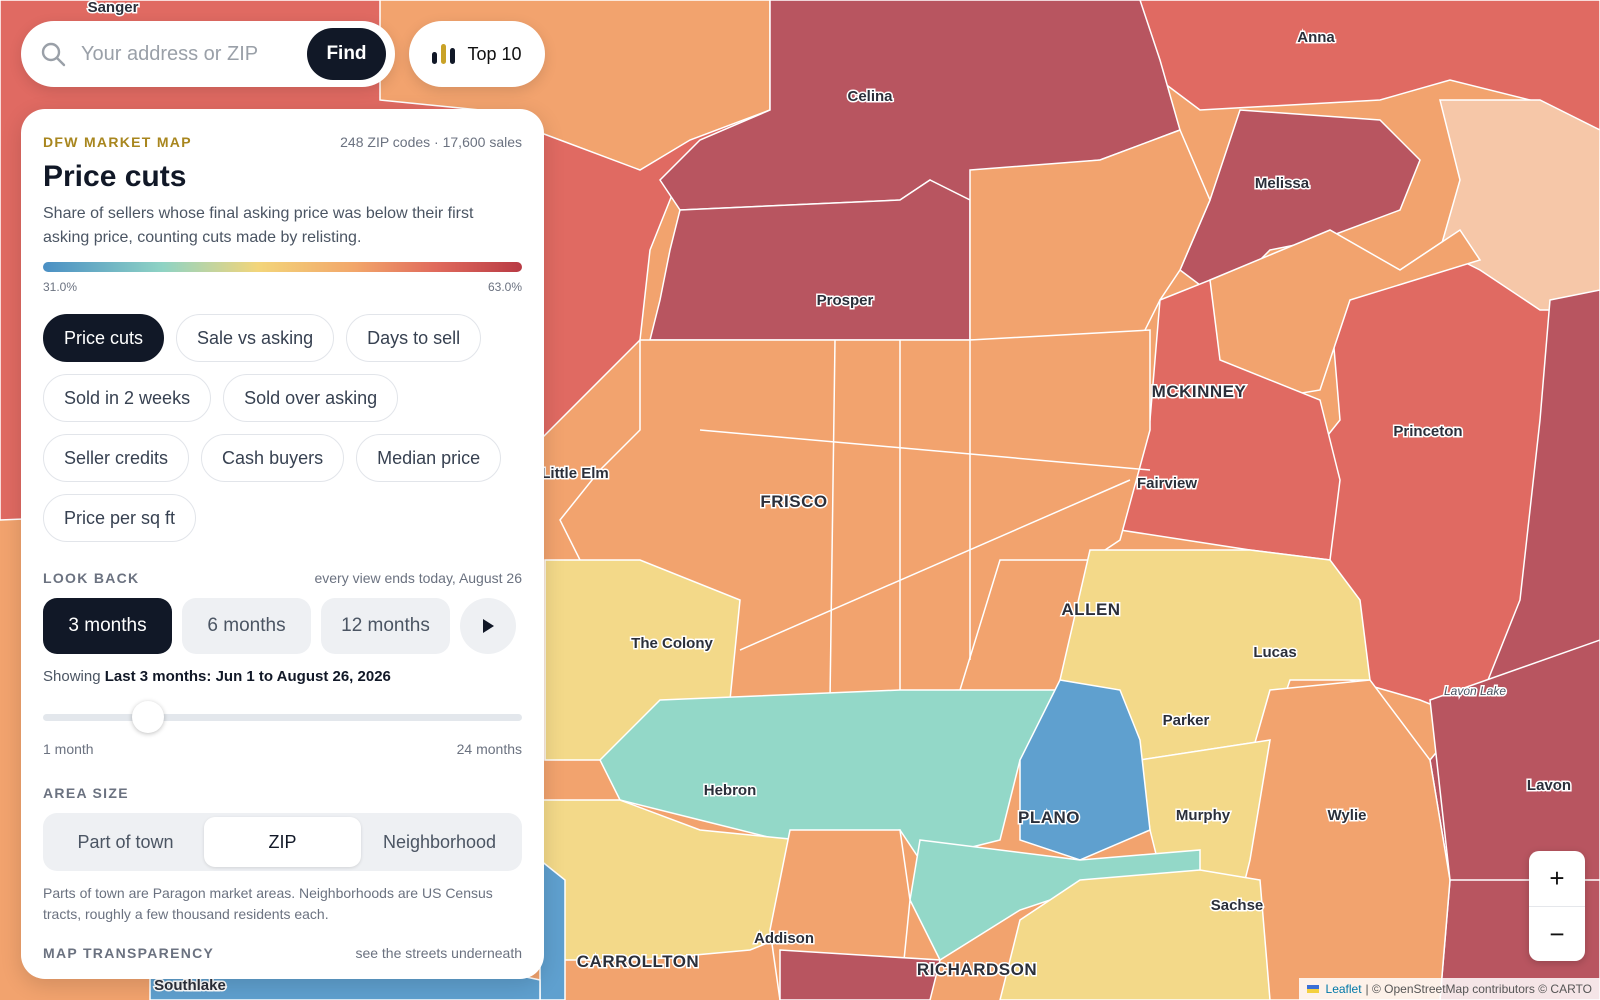 The width and height of the screenshot is (1600, 1000). Describe the element at coordinates (414, 338) in the screenshot. I see `metric-days-to-sell: Days to sell` at that location.